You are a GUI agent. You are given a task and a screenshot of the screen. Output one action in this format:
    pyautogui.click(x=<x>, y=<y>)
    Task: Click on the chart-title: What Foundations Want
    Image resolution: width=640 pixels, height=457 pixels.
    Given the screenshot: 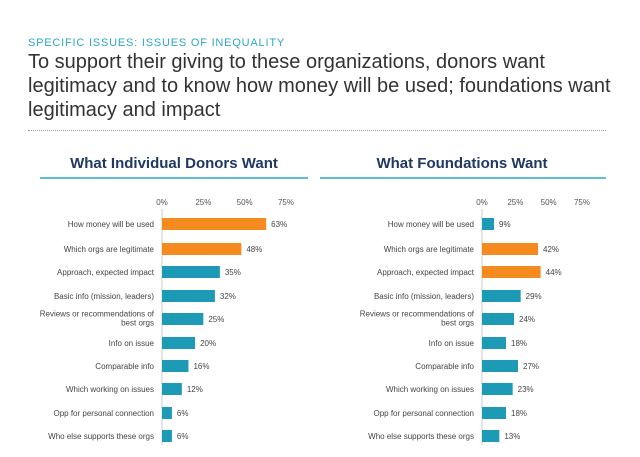 What is the action you would take?
    pyautogui.click(x=461, y=163)
    